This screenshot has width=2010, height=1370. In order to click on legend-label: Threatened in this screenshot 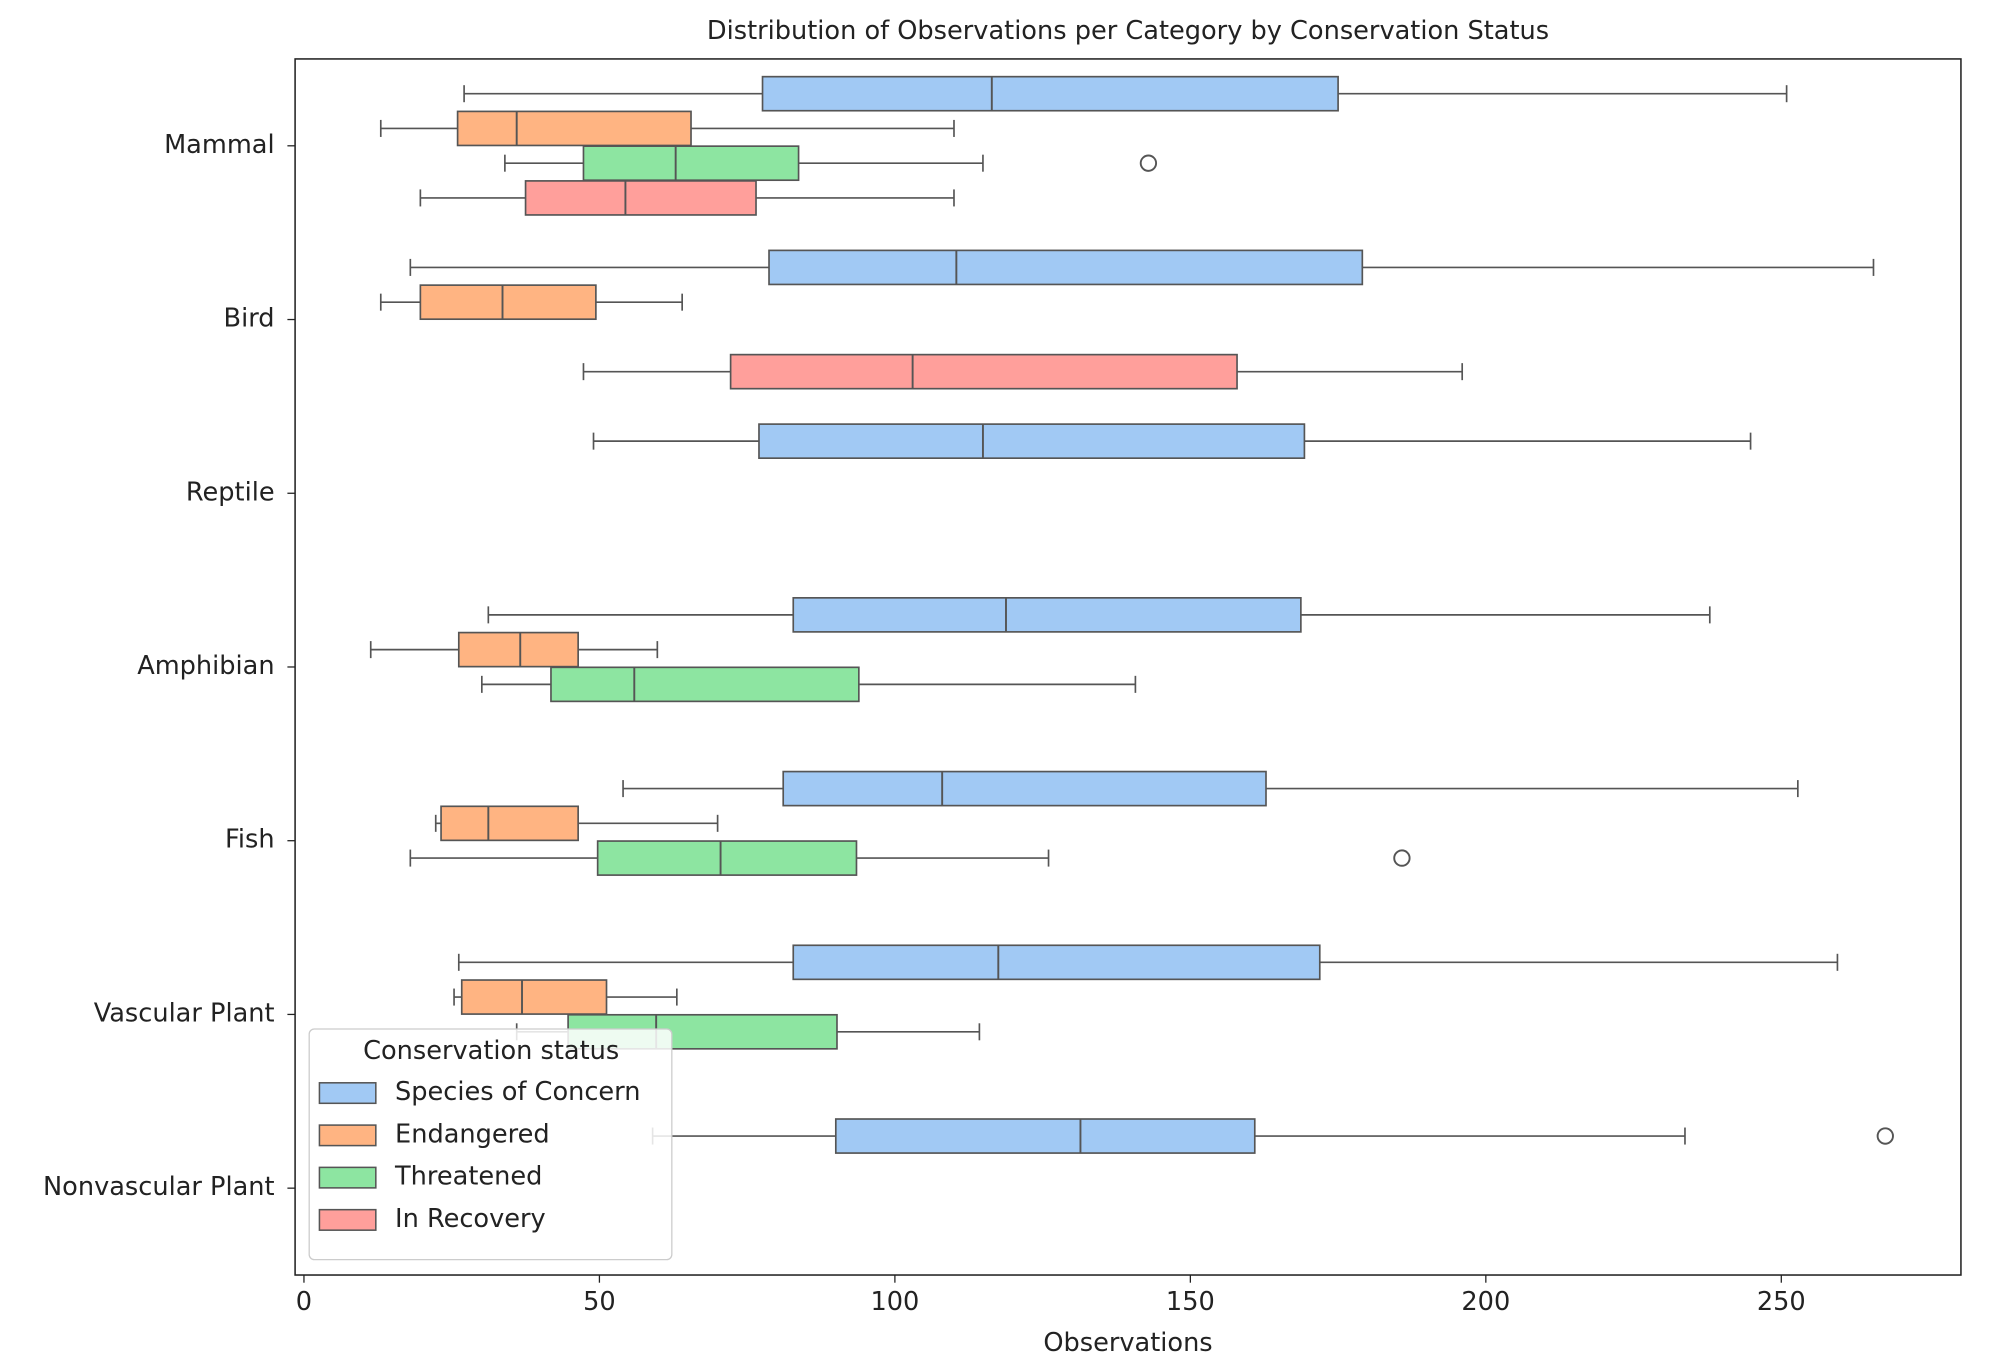, I will do `click(468, 1177)`.